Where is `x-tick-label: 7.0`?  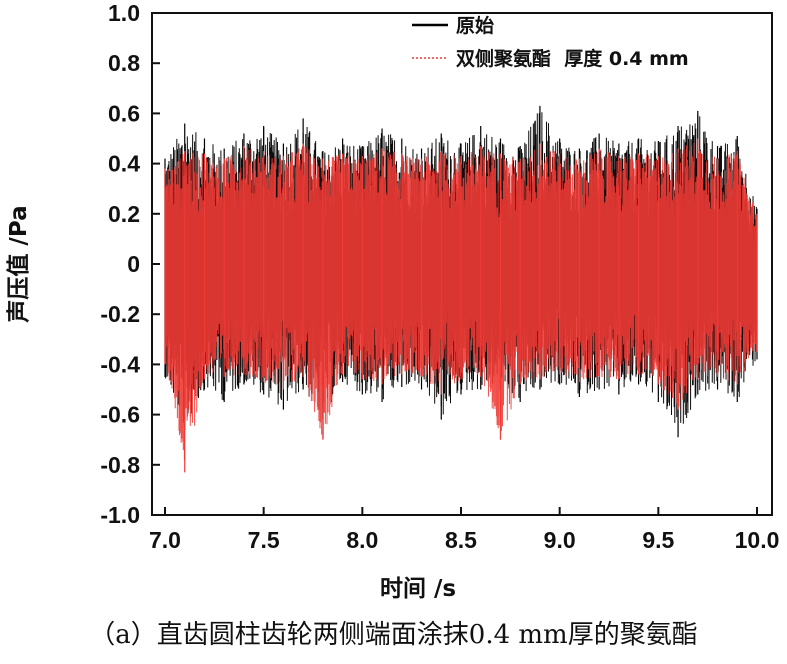
x-tick-label: 7.0 is located at coordinates (165, 540).